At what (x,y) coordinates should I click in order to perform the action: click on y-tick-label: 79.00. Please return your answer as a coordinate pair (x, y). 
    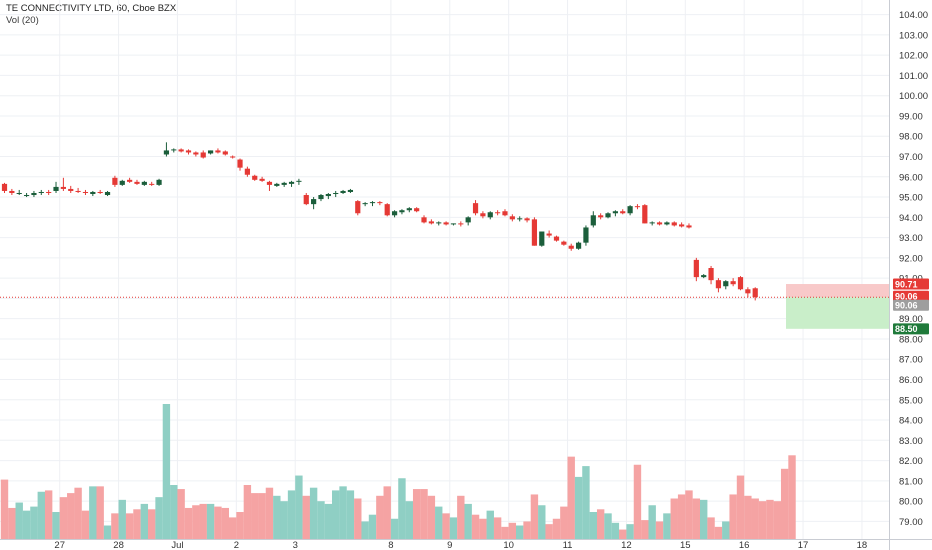
    Looking at the image, I should click on (911, 522).